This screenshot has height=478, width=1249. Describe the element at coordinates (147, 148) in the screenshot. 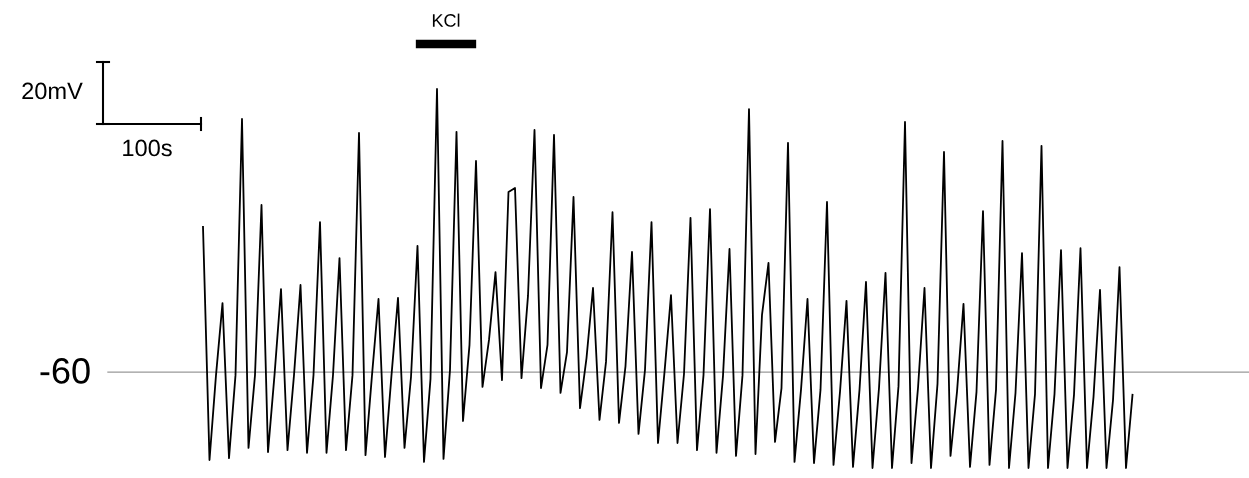

I see `text: 100s` at that location.